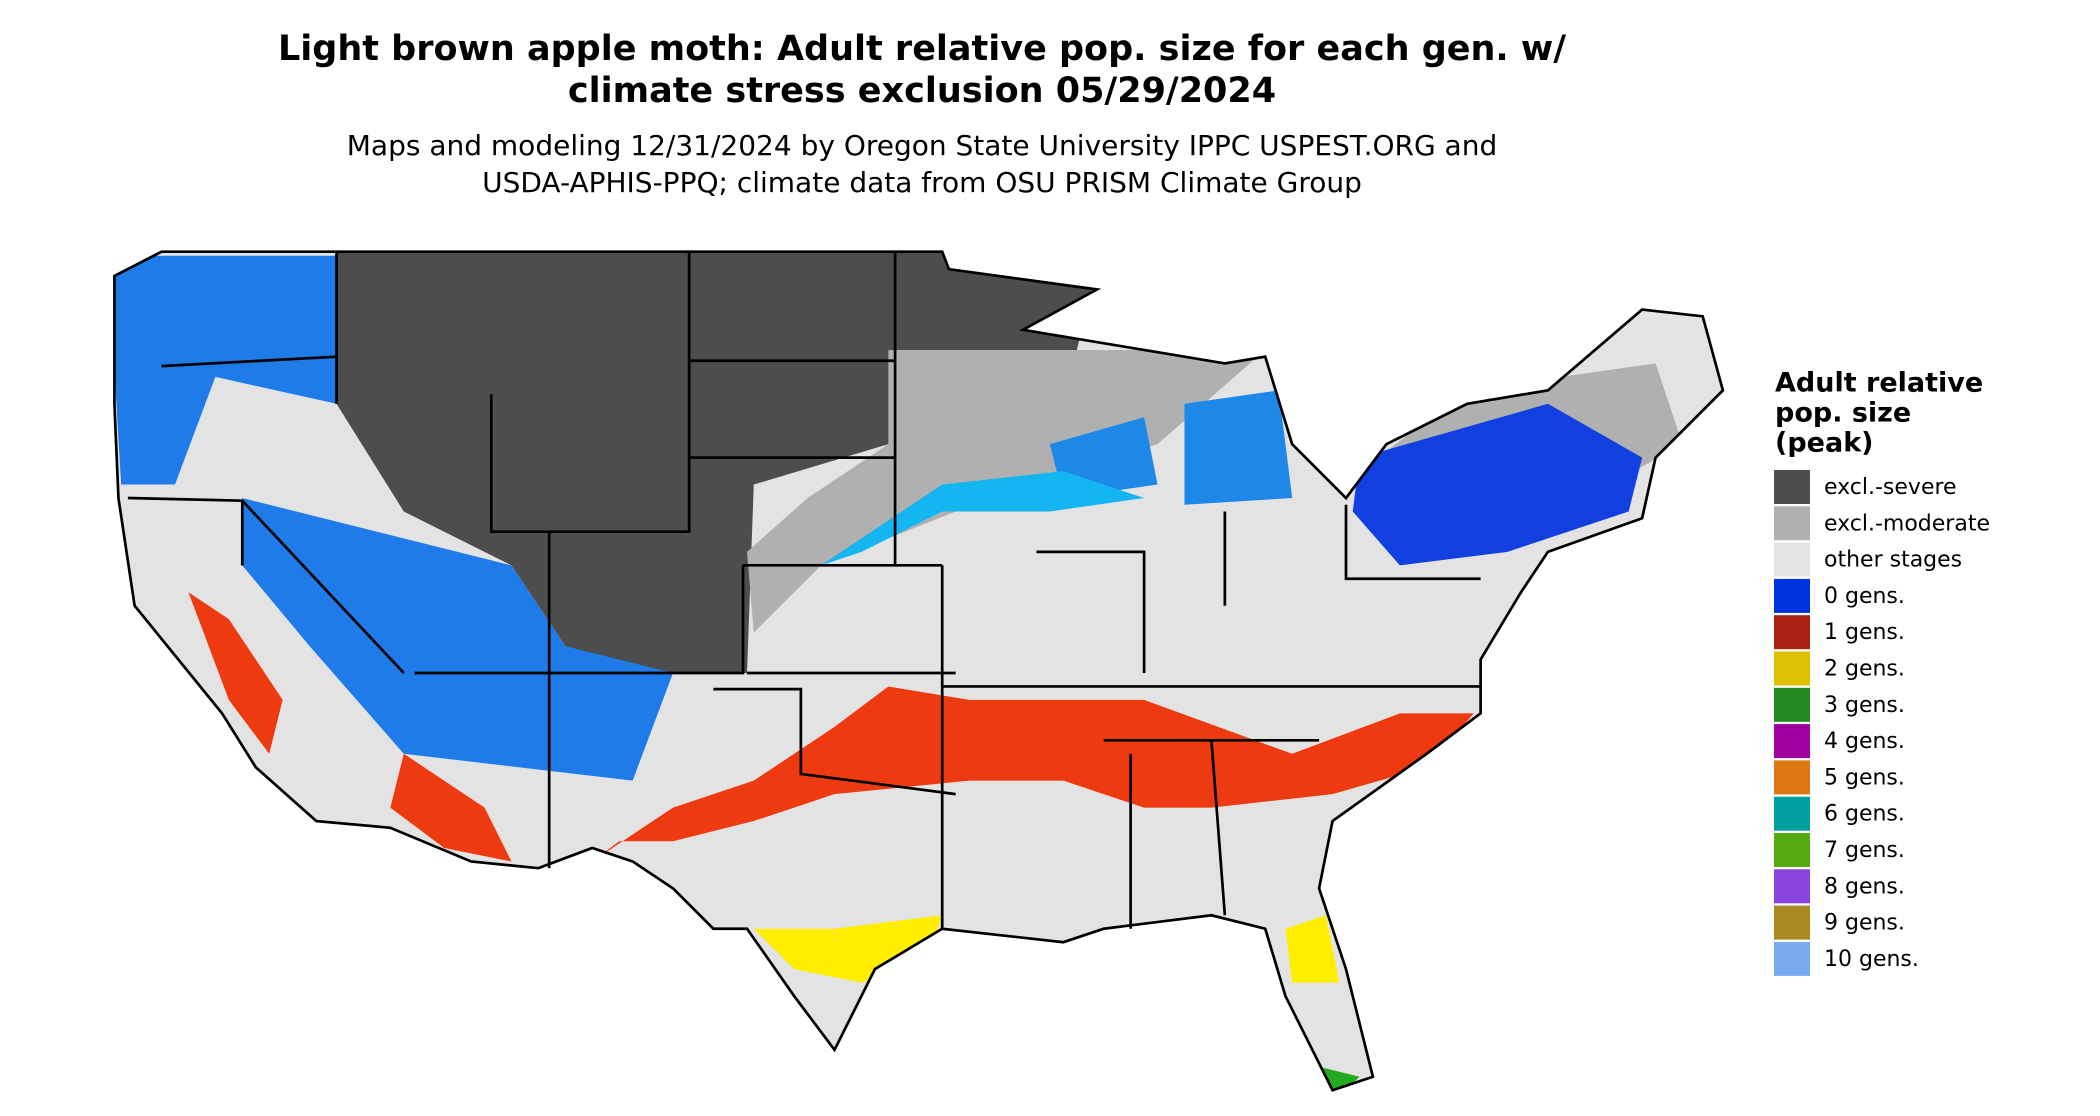  I want to click on legend-label: 4 gens., so click(1864, 741).